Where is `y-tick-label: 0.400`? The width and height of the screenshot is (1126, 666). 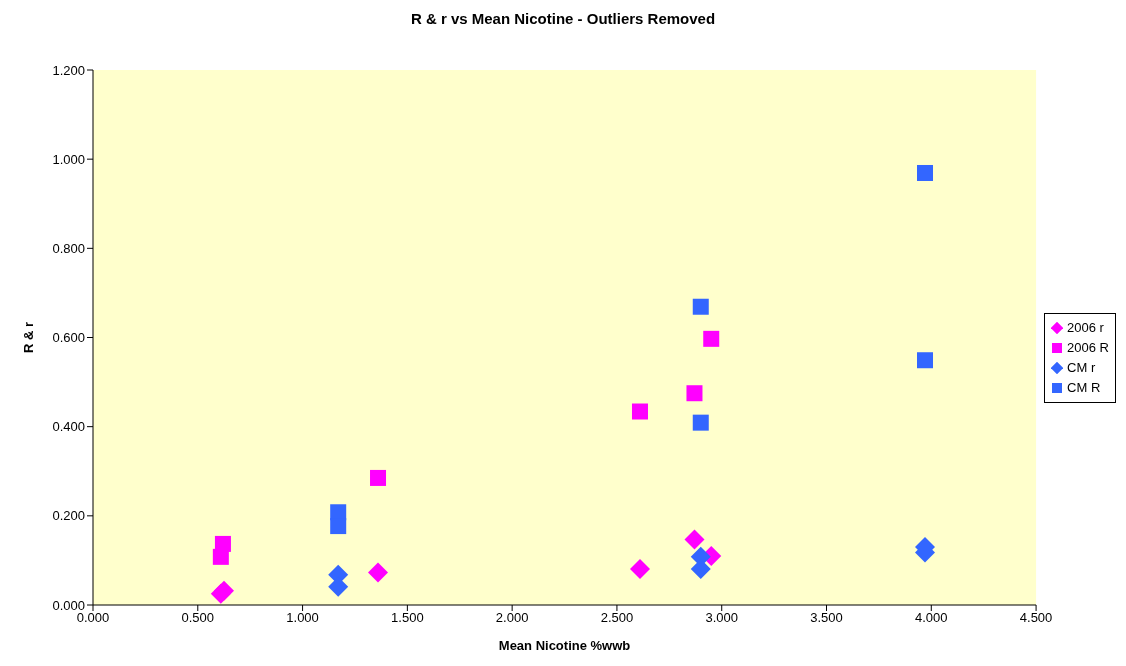
y-tick-label: 0.400 is located at coordinates (68, 427).